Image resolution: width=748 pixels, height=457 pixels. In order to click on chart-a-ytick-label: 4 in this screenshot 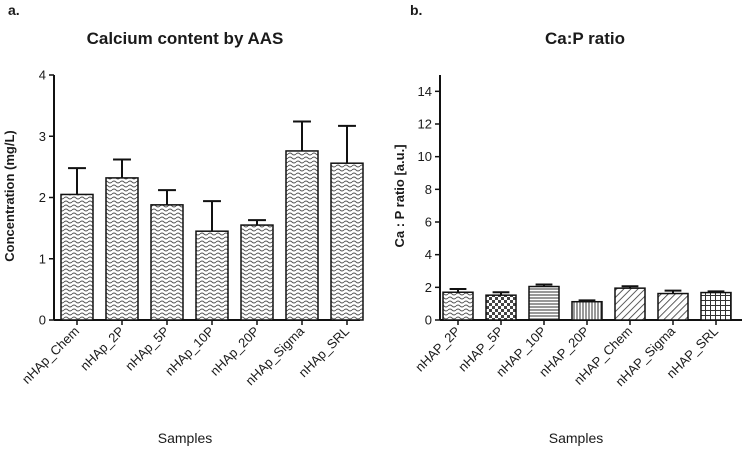, I will do `click(42, 75)`.